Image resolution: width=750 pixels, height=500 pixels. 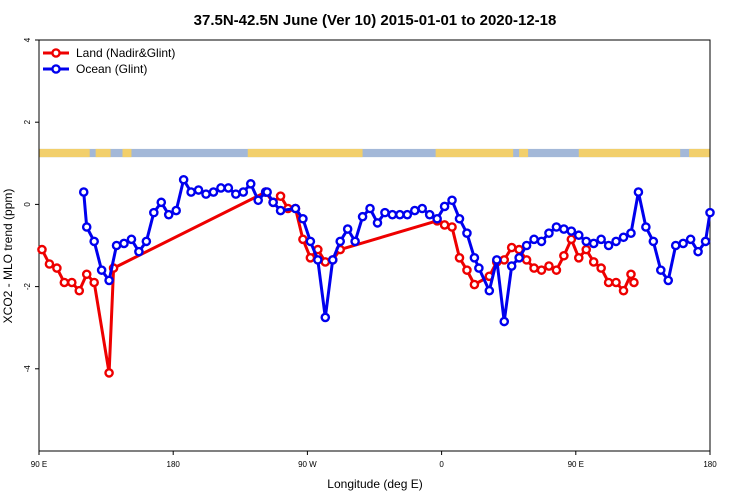 I want to click on x-tick-label: 0, so click(x=441, y=464).